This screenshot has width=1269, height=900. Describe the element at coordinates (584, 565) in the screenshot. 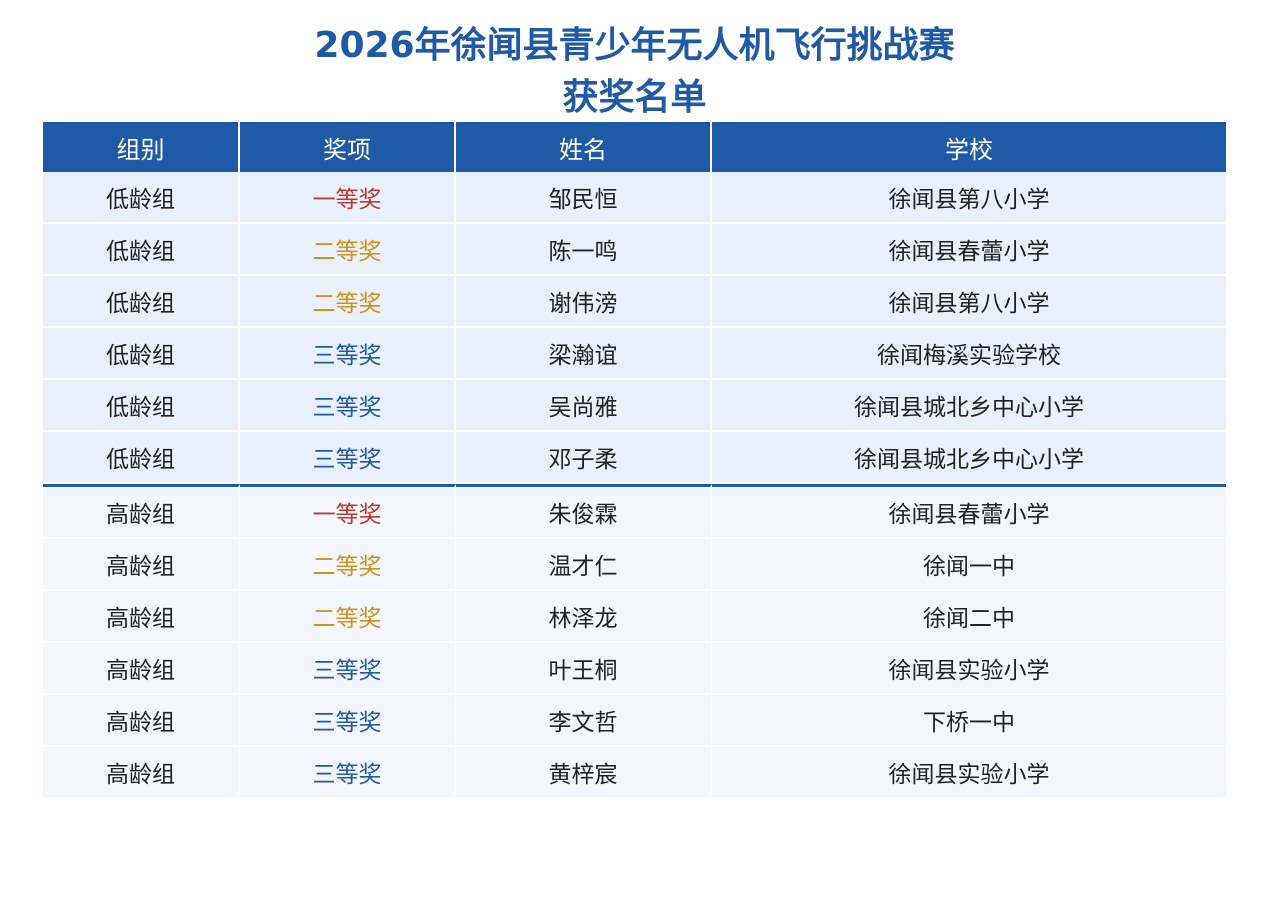

I see `cell-name: 温才仁` at that location.